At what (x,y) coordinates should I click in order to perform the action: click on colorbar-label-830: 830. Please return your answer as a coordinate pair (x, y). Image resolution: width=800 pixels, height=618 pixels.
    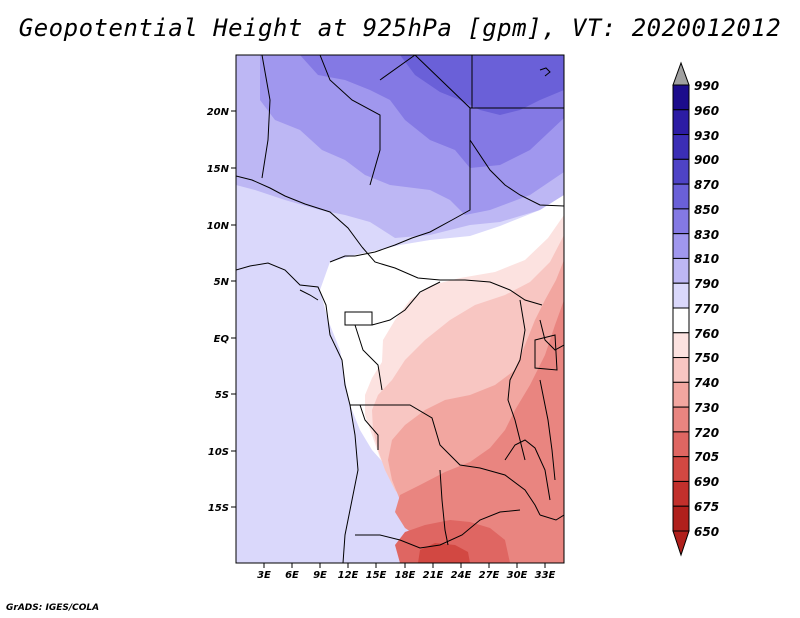
    Looking at the image, I should click on (706, 235).